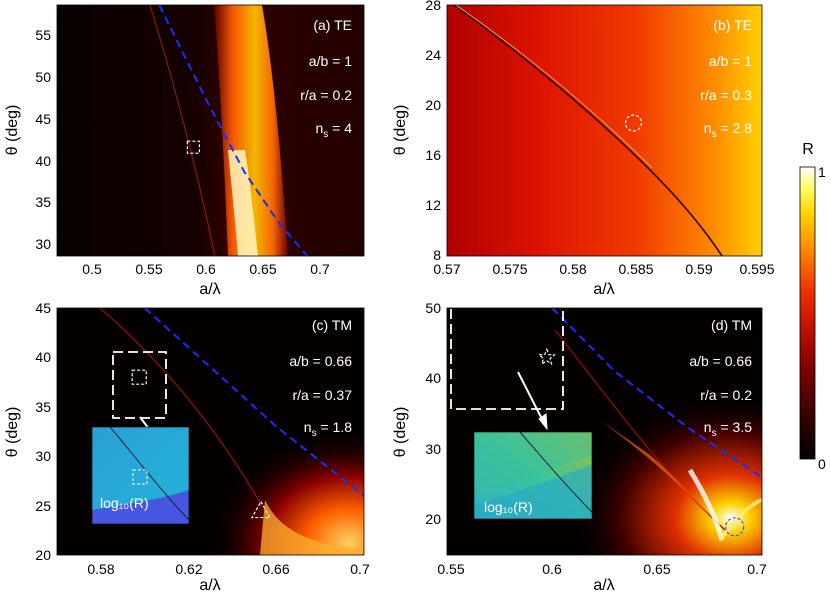  Describe the element at coordinates (400, 432) in the screenshot. I see `panel-d-y-axis-label: θ (deg)` at that location.